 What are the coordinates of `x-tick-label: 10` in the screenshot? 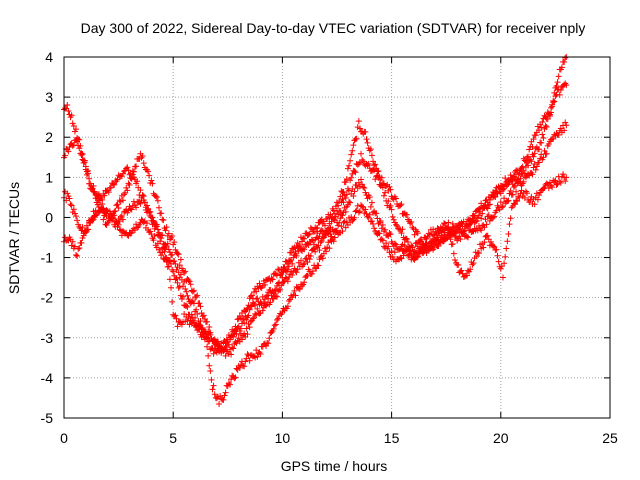 It's located at (283, 438).